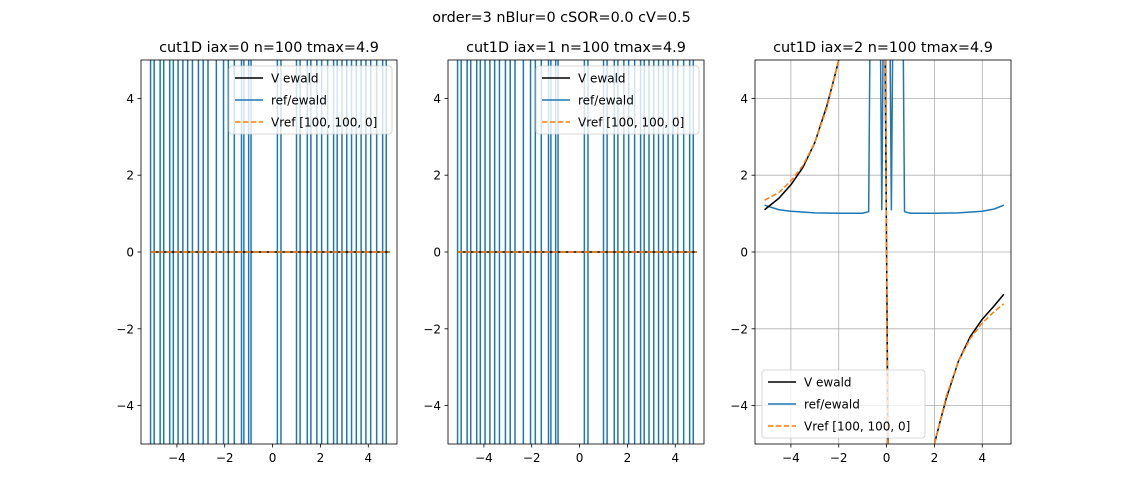 This screenshot has width=1123, height=499. What do you see at coordinates (576, 48) in the screenshot?
I see `subplot-title: cut1D iax=1 n=100 tmax=4.9` at bounding box center [576, 48].